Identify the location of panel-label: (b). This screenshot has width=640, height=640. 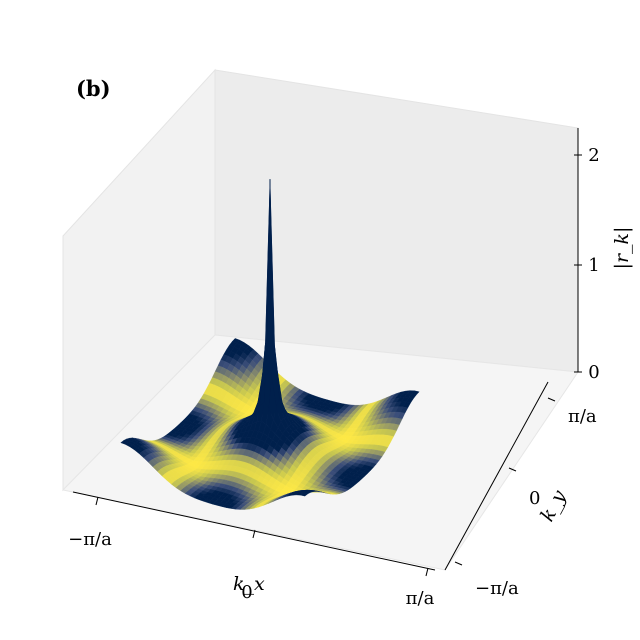
(93, 88).